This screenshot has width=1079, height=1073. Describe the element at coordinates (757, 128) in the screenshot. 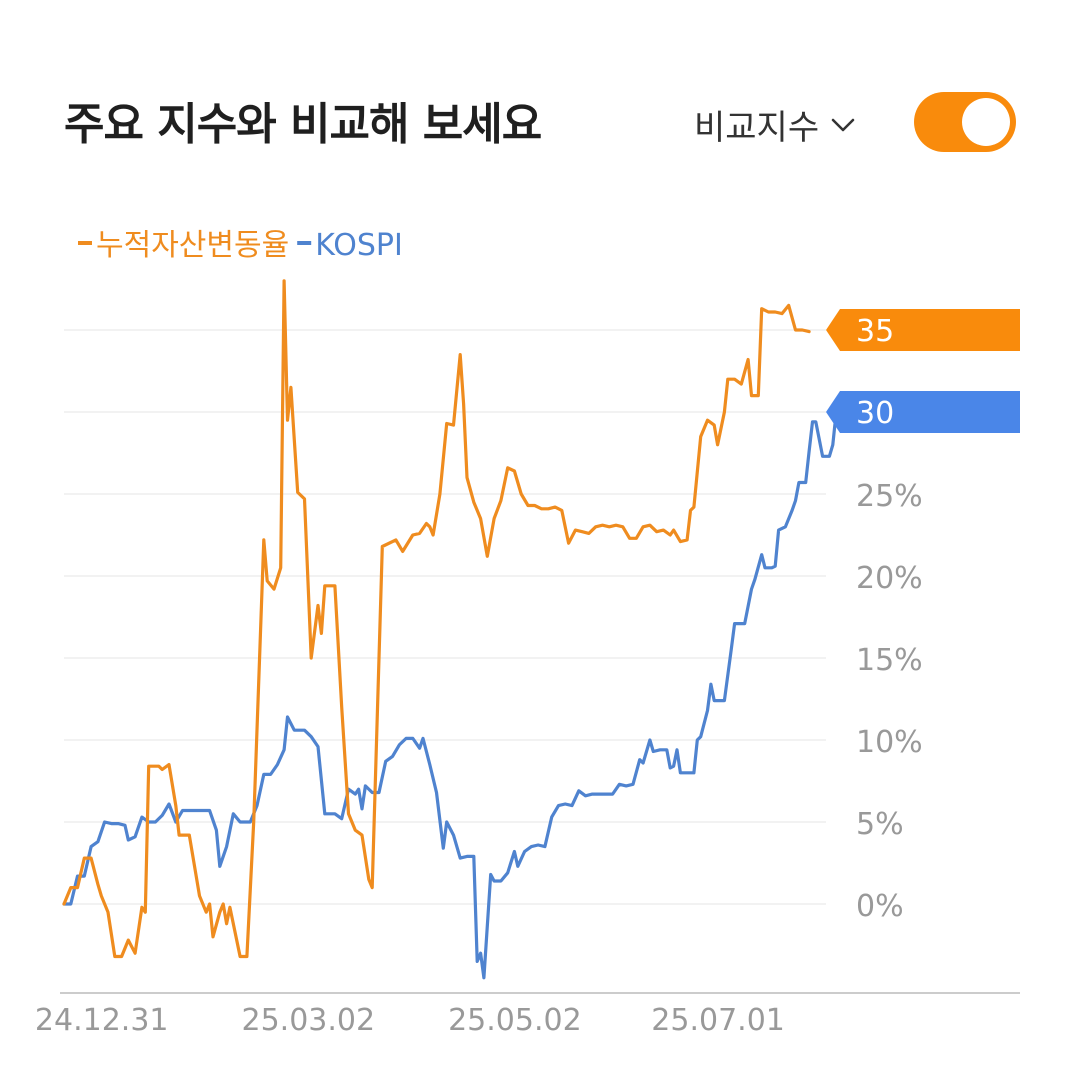

I see `compare-index-label: 비교지수` at that location.